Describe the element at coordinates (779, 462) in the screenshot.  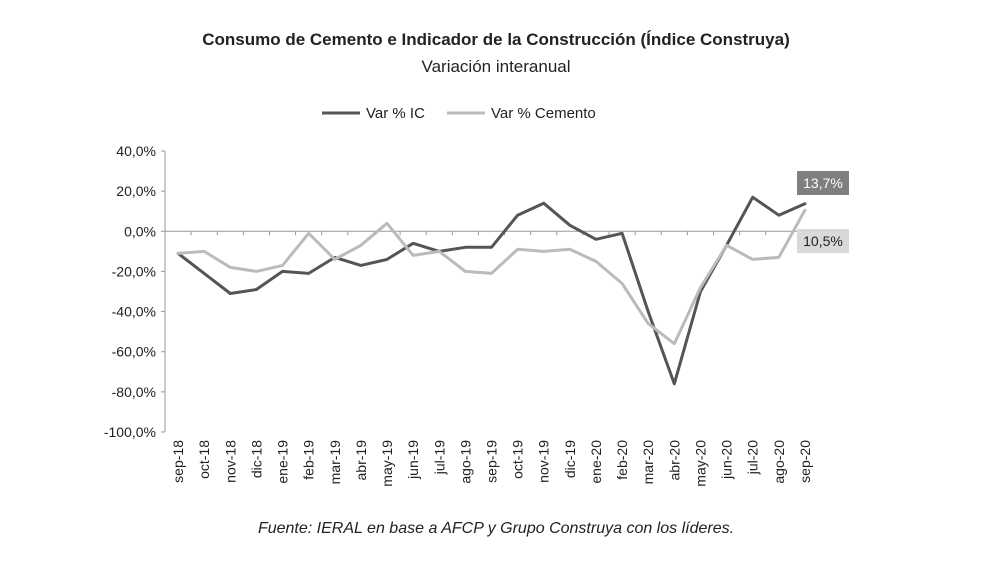
I see `x-tick-label: ago-20` at that location.